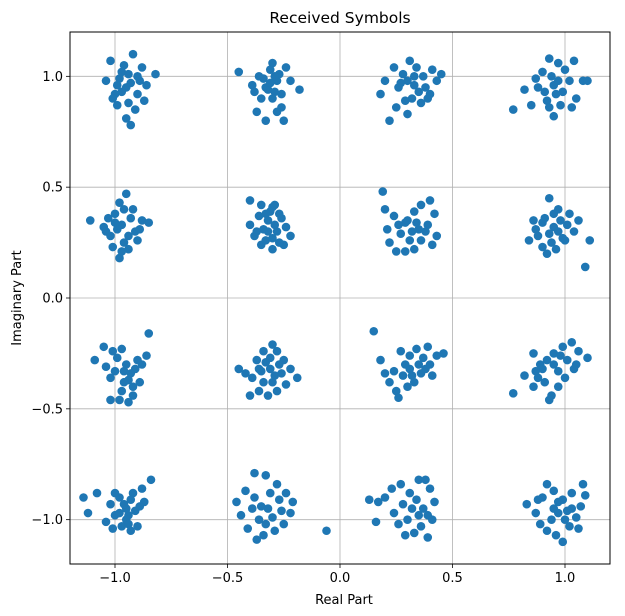 This screenshot has height=616, width=625. What do you see at coordinates (17, 297) in the screenshot?
I see `y-axis-label: Imaginary Part` at bounding box center [17, 297].